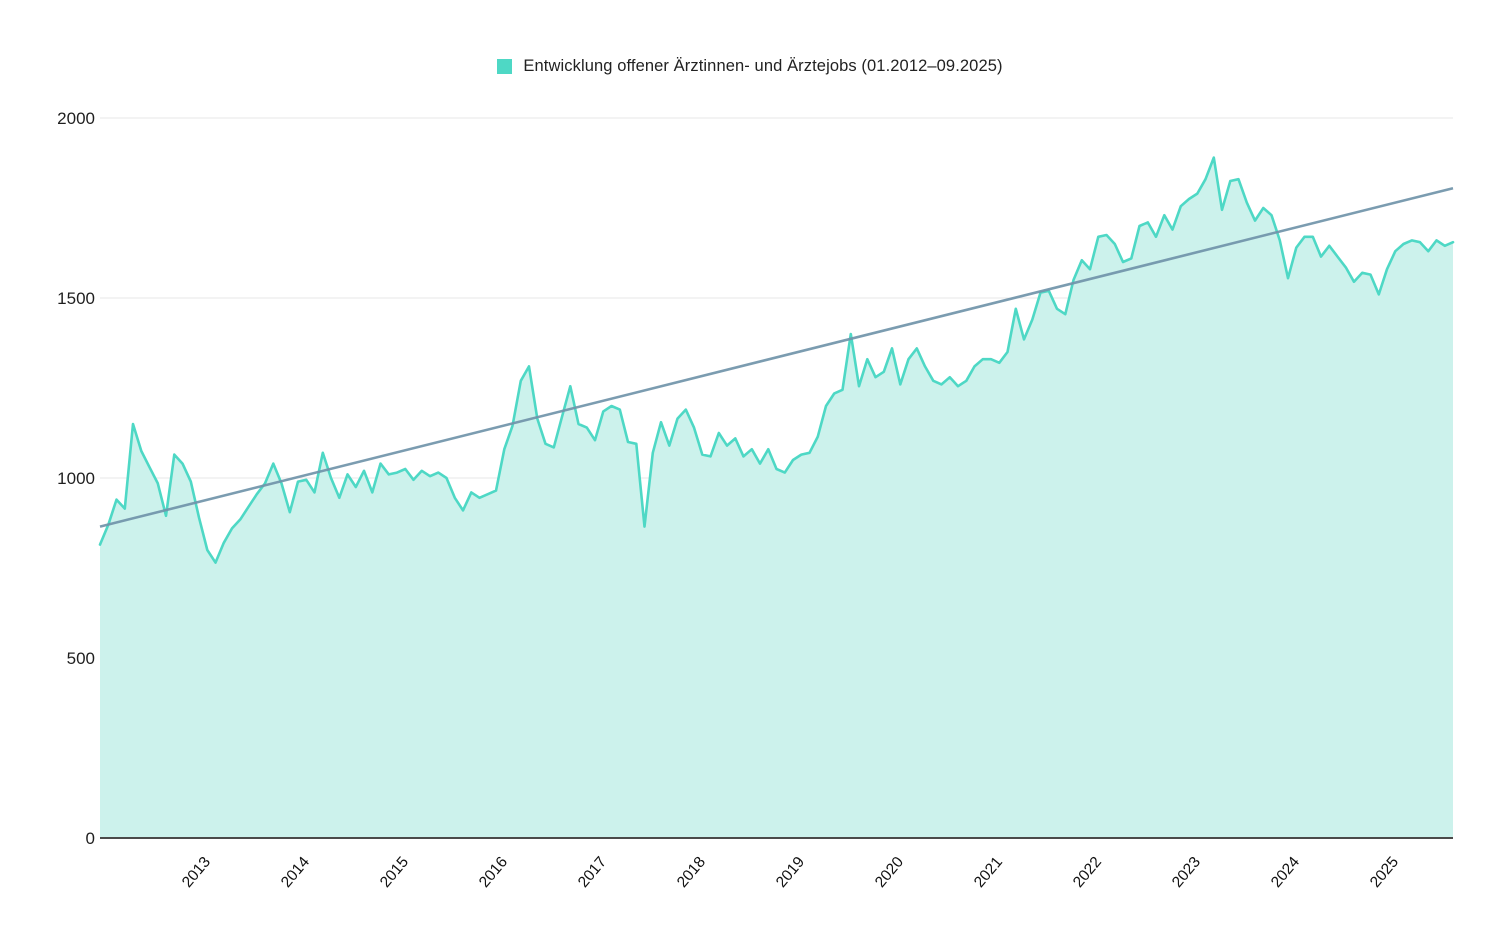  Describe the element at coordinates (76, 118) in the screenshot. I see `y-axis-label: 2000` at that location.